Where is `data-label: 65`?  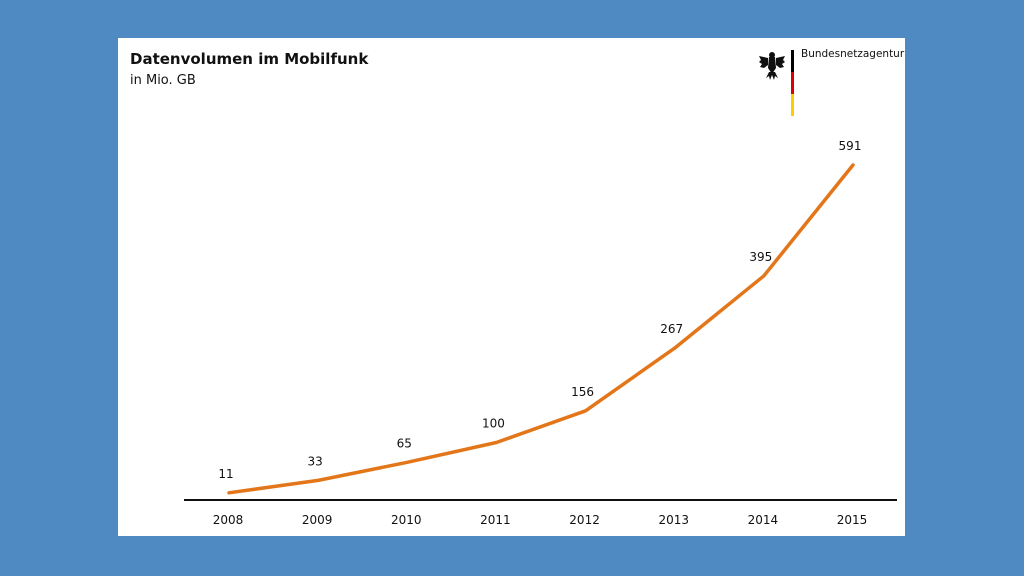
data-label: 65 is located at coordinates (404, 443).